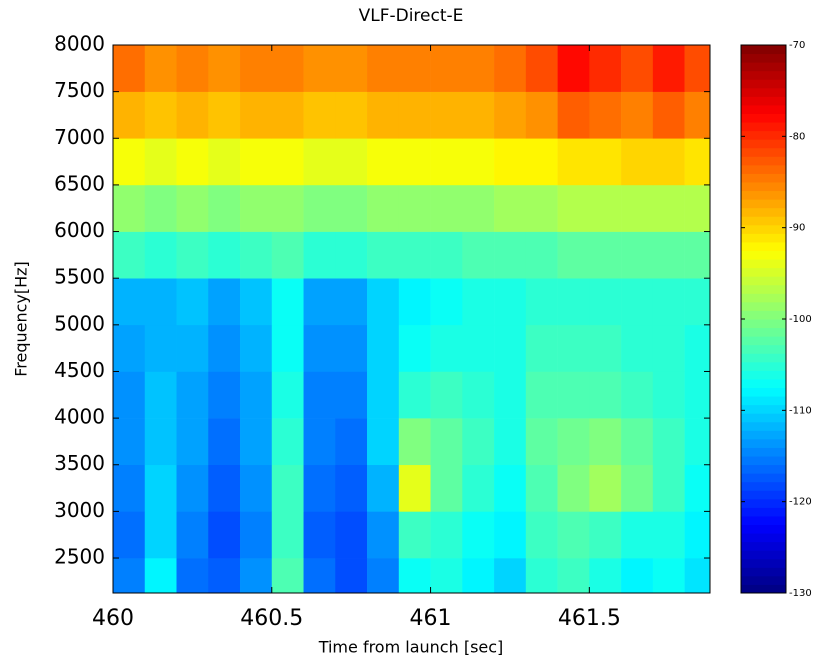 This screenshot has width=834, height=666. What do you see at coordinates (79, 557) in the screenshot?
I see `y-tick-label: 2500` at bounding box center [79, 557].